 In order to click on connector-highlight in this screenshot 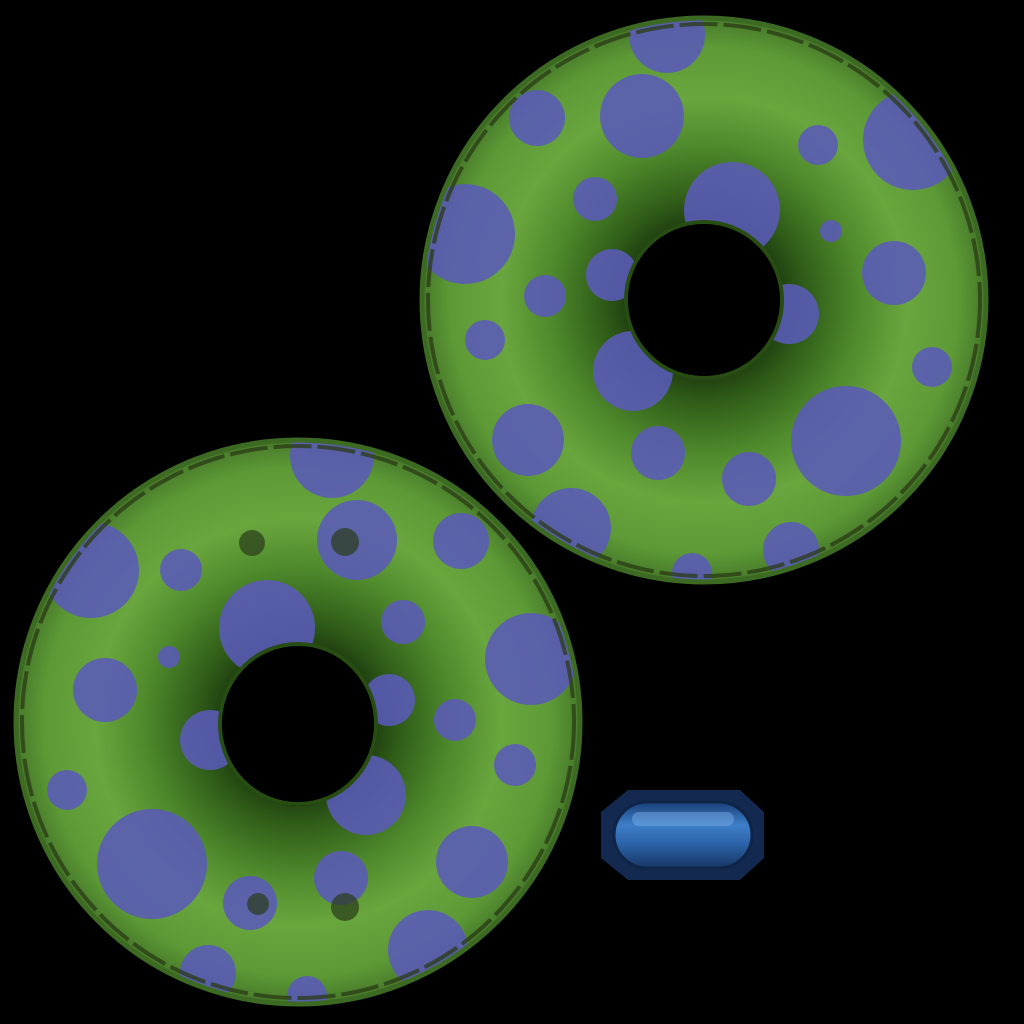, I will do `click(683, 819)`.